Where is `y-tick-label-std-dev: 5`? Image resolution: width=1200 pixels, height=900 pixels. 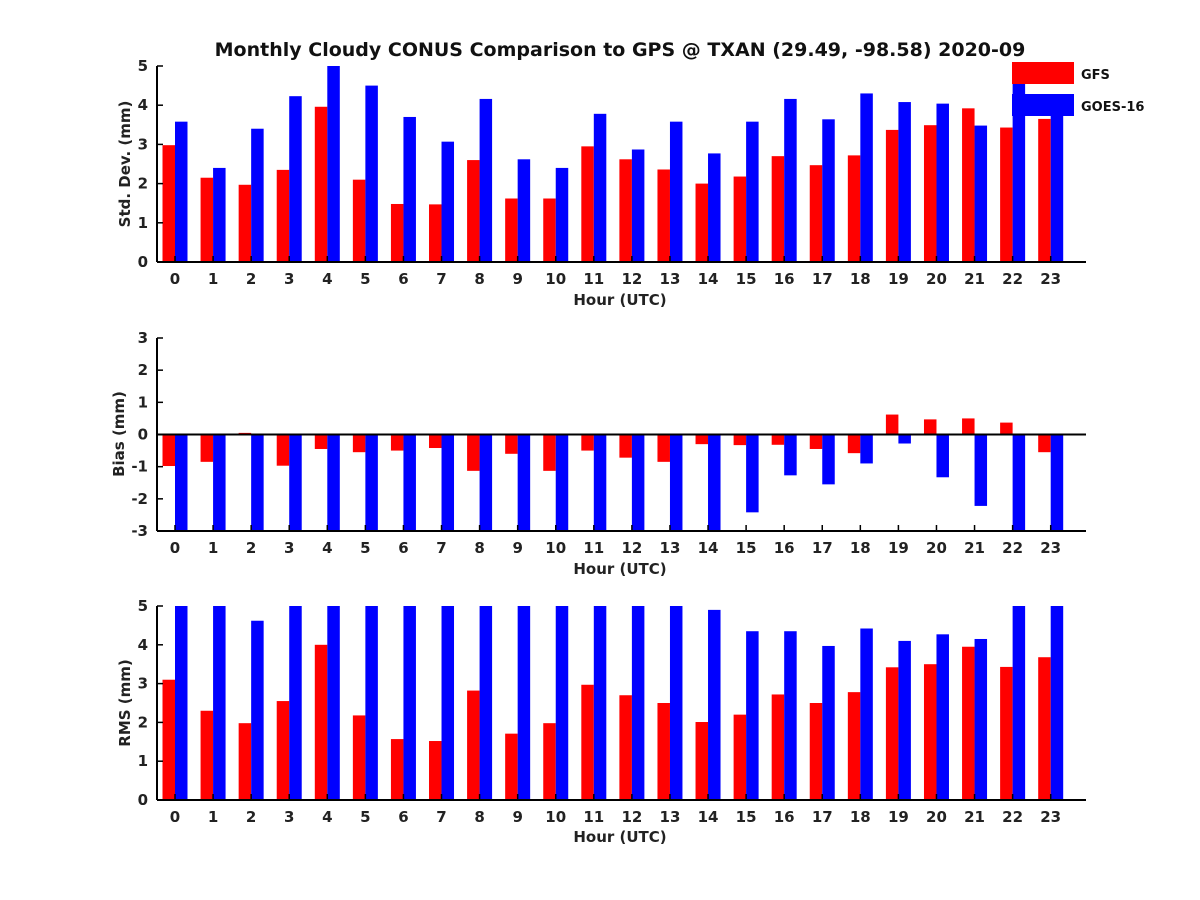
y-tick-label-std-dev: 5 is located at coordinates (143, 66).